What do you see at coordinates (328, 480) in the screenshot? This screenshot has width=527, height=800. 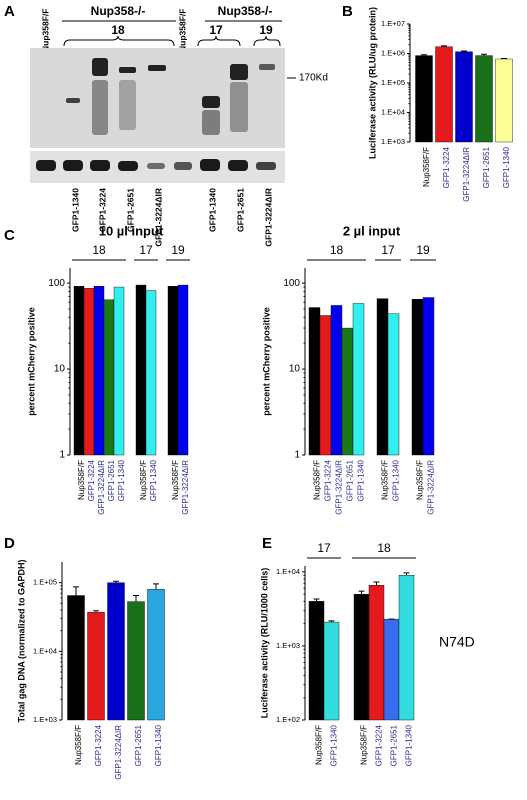 I see `x-tick-label: GFP1-3224` at bounding box center [328, 480].